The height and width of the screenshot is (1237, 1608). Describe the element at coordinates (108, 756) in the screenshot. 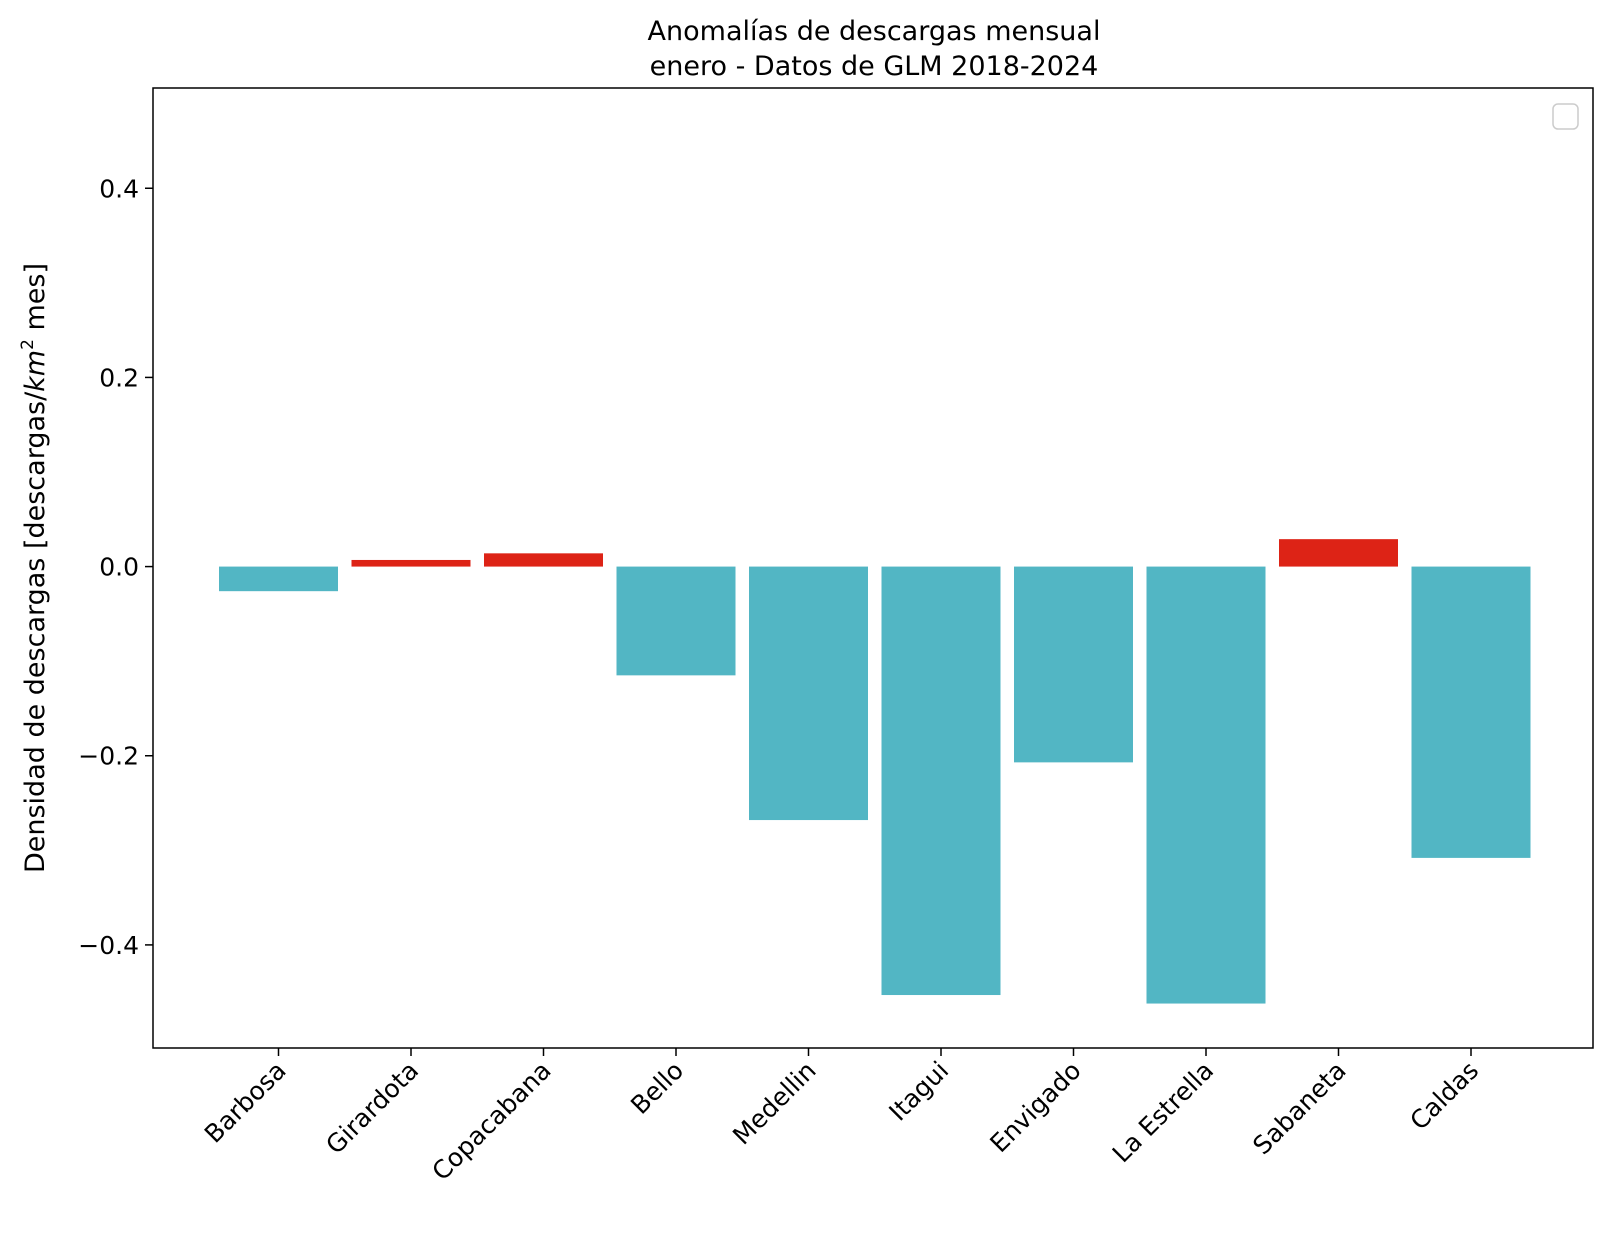

I see `y-tick-label: −0.2` at that location.